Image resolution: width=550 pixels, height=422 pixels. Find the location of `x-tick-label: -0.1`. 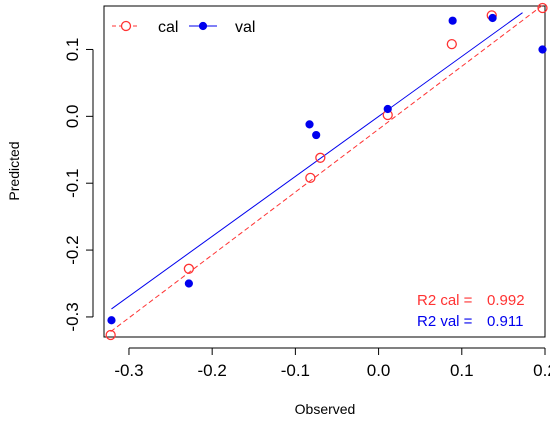

x-tick-label: -0.1 is located at coordinates (295, 370).